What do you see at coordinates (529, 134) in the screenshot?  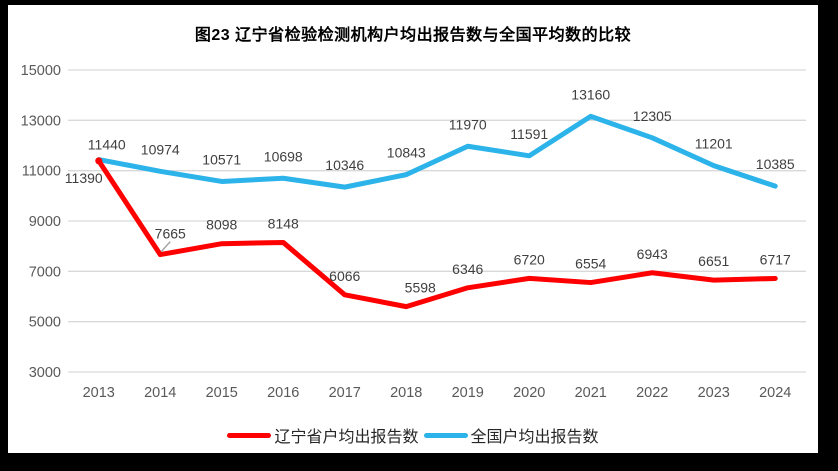 I see `data-label: 11591` at bounding box center [529, 134].